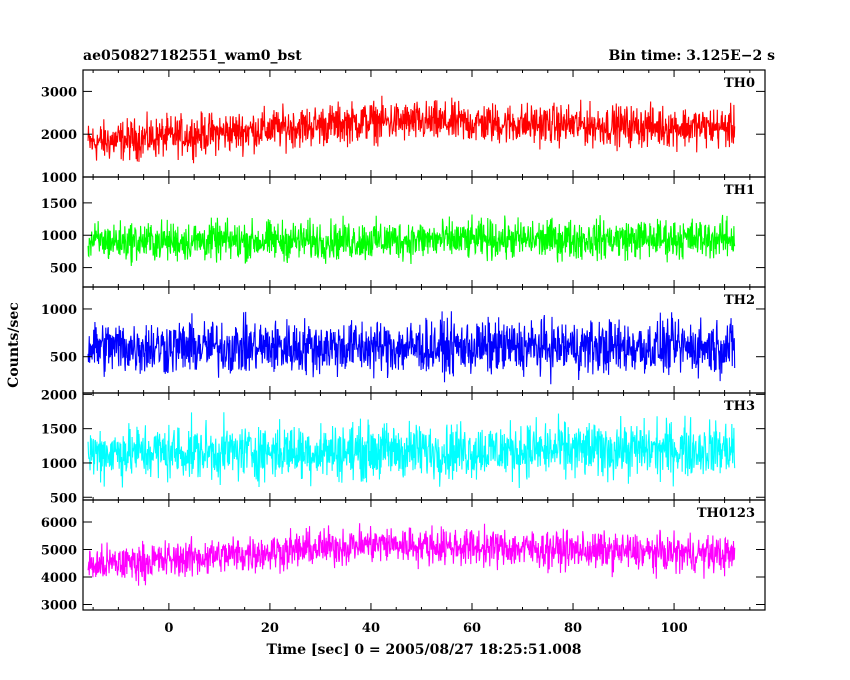  I want to click on y-tick-label-th0-3000: 3000, so click(59, 92).